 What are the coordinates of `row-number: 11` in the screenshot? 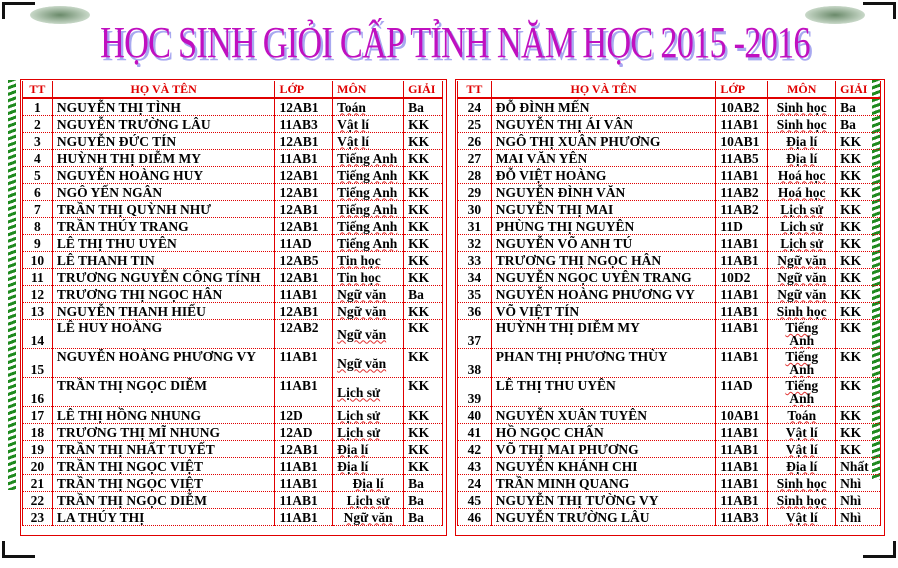 It's located at (37, 277).